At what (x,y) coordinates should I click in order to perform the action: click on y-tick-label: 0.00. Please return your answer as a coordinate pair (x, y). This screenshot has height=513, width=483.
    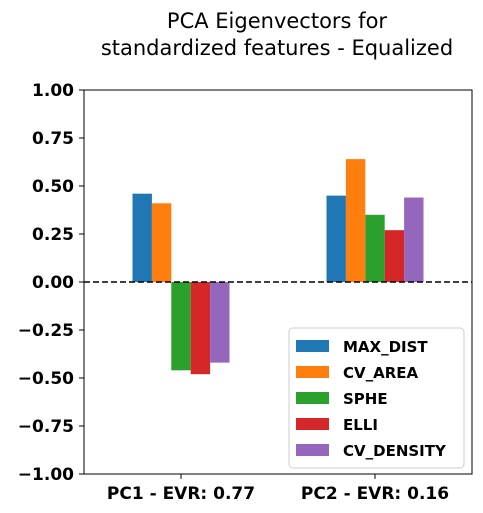
    Looking at the image, I should click on (53, 283).